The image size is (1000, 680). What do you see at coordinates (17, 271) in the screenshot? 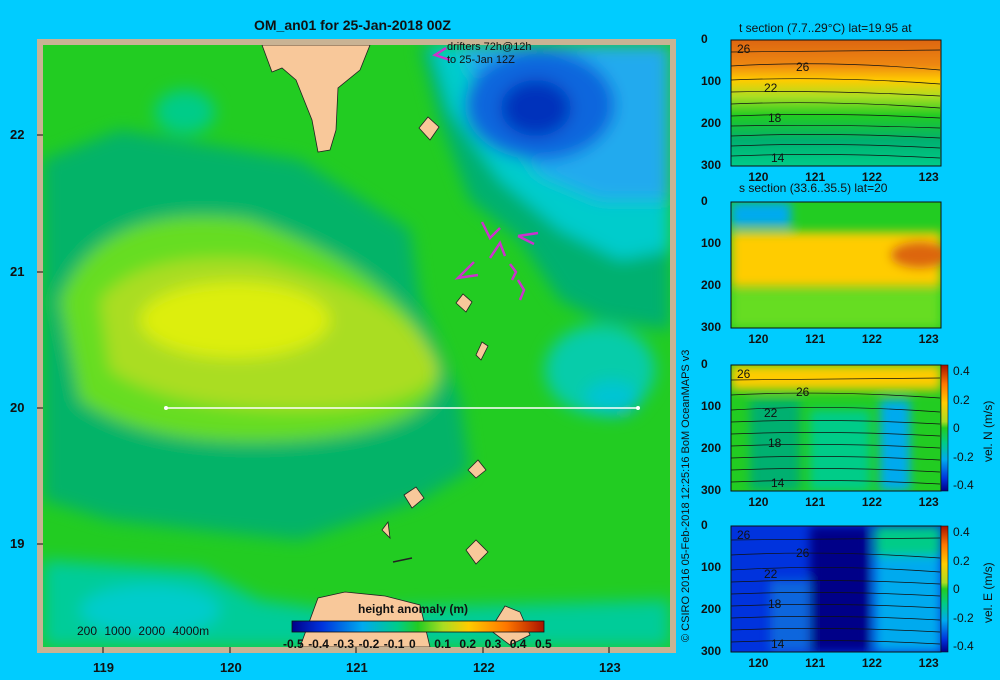
I see `map-ytick: 21` at bounding box center [17, 271].